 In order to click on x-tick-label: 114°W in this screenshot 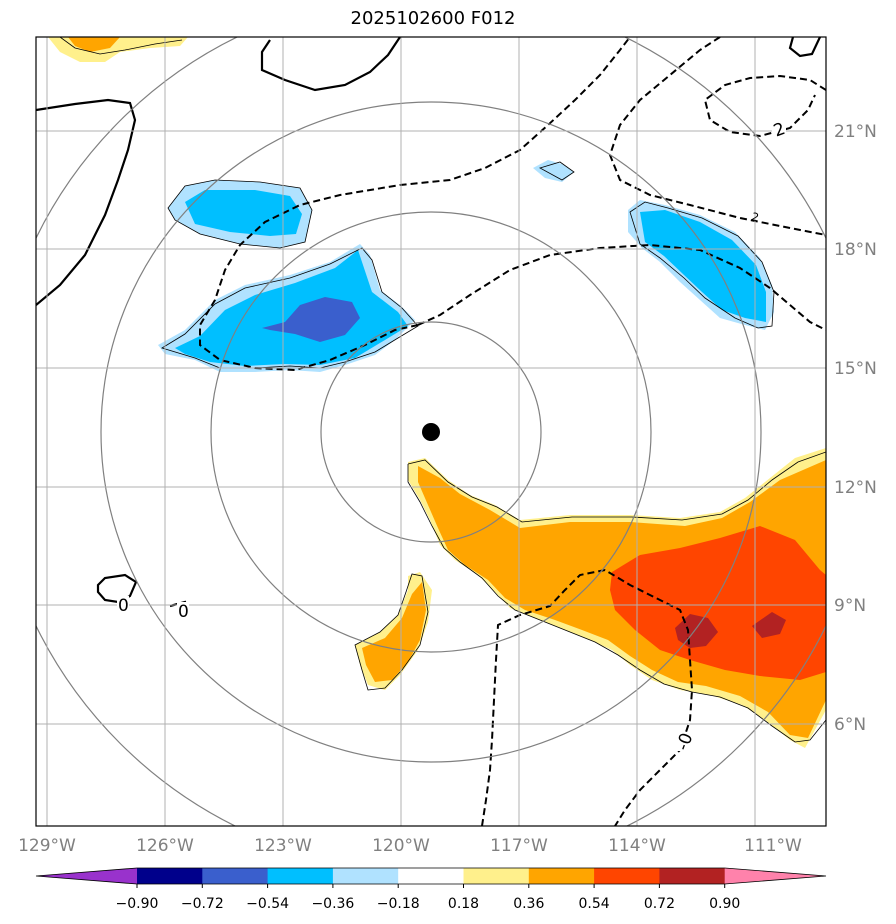, I will do `click(637, 846)`.